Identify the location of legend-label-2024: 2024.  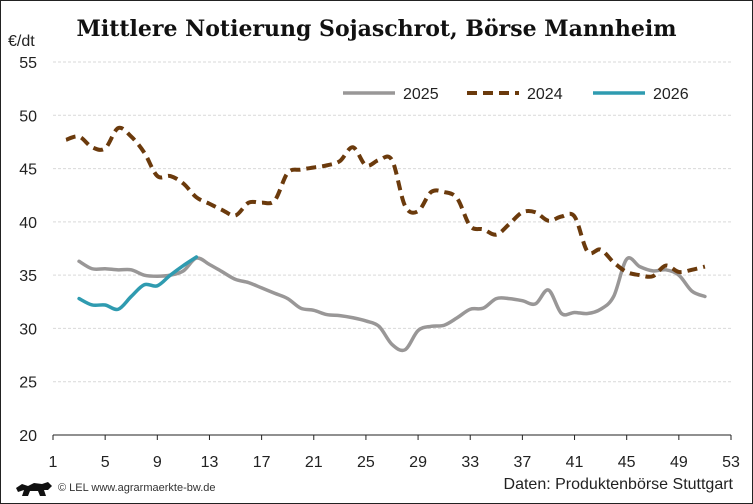
(545, 94).